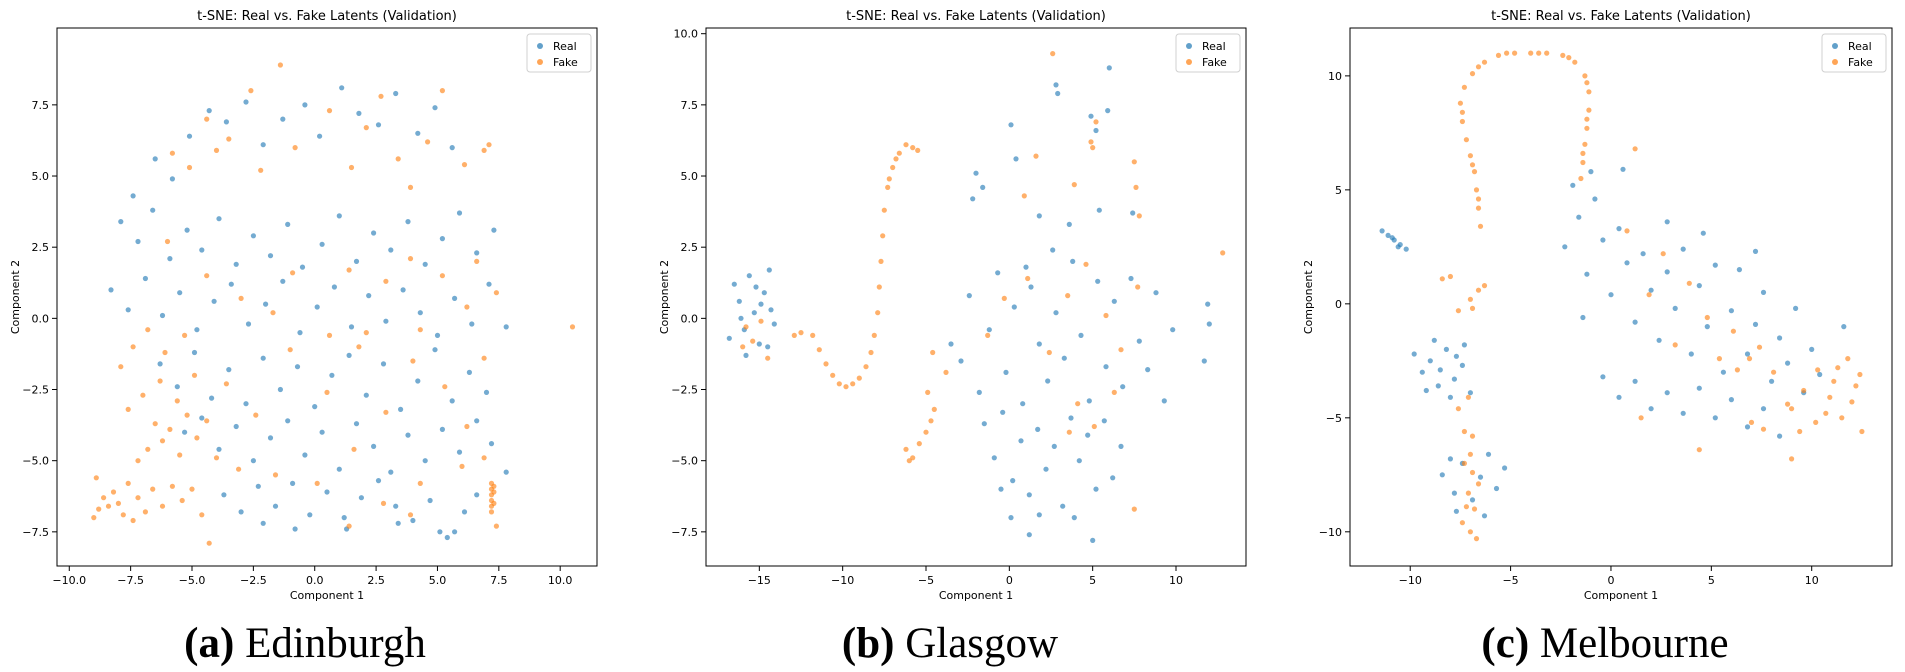 Image resolution: width=1905 pixels, height=672 pixels. What do you see at coordinates (1176, 580) in the screenshot?
I see `x-tick-label: 10` at bounding box center [1176, 580].